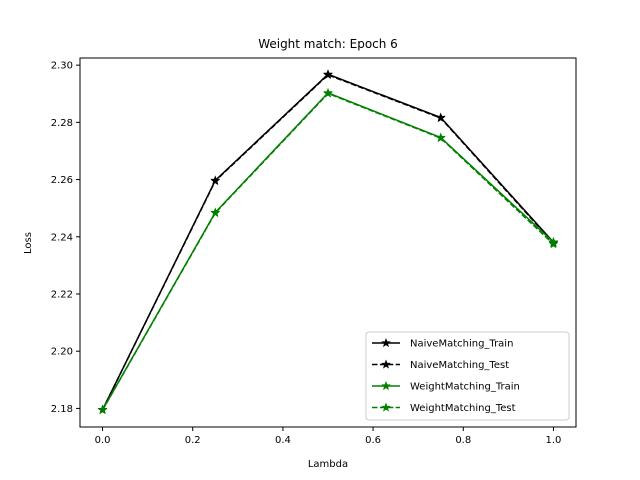 The image size is (640, 480). What do you see at coordinates (328, 44) in the screenshot?
I see `chart-title: Weight match: Epoch 6` at bounding box center [328, 44].